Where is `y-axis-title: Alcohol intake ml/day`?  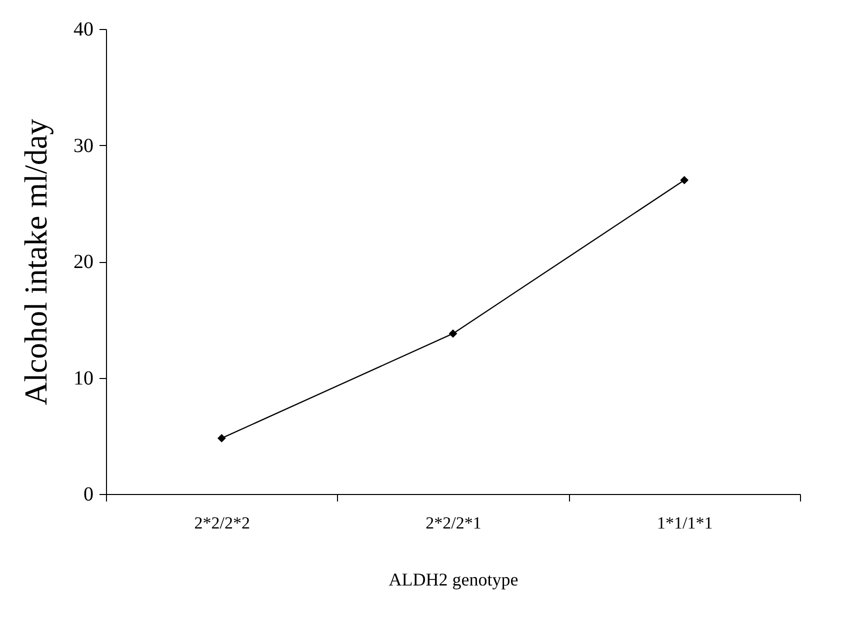
y-axis-title: Alcohol intake ml/day is located at coordinates (36, 262).